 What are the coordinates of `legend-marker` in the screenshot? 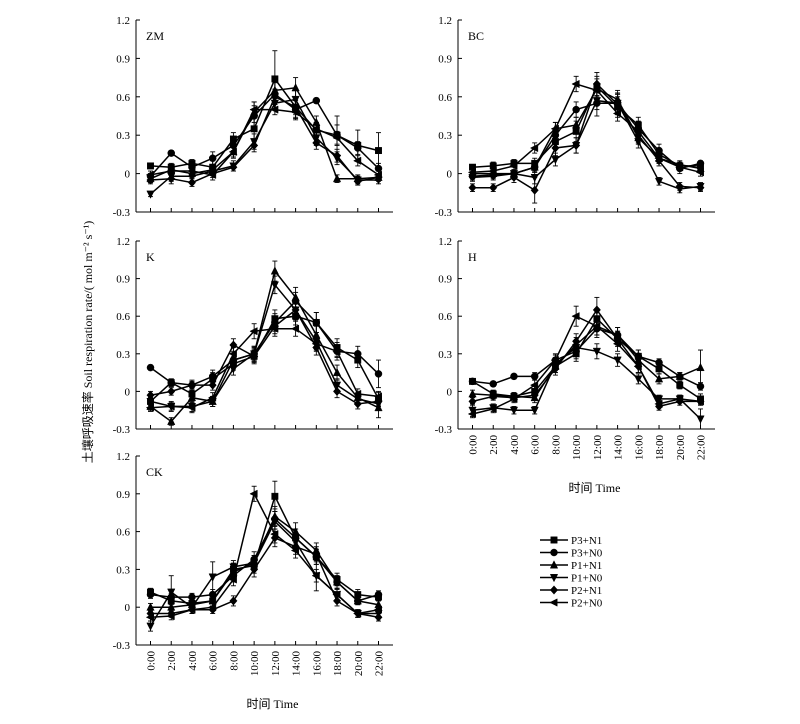 It's located at (554, 590).